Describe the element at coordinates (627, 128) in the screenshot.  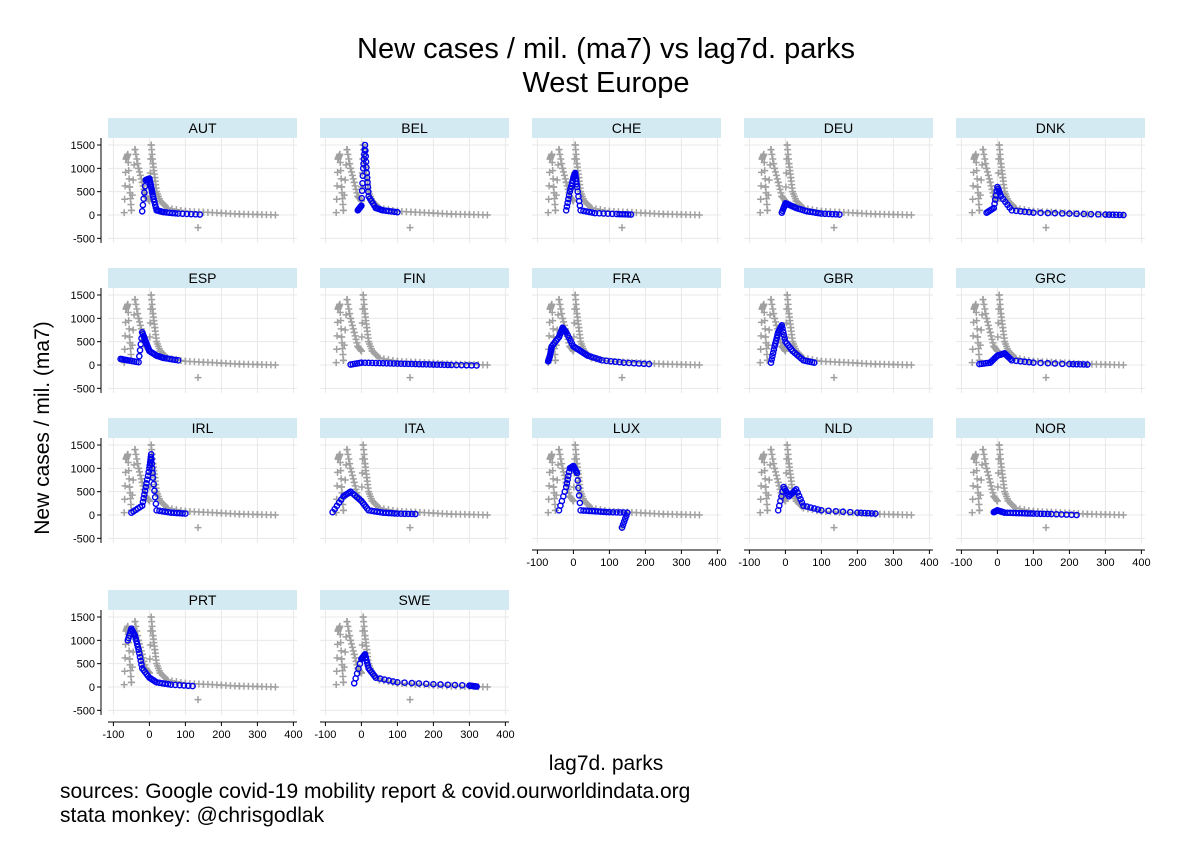
I see `panel-label: CHE` at that location.